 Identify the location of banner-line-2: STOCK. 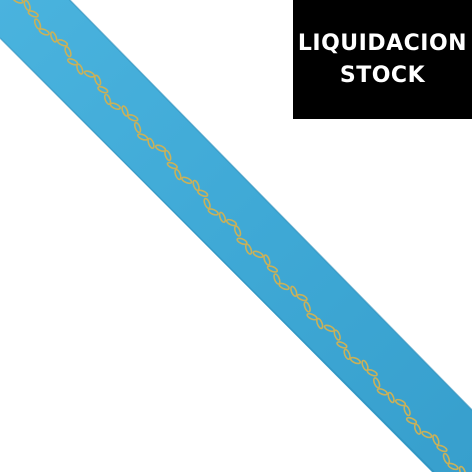
(382, 75).